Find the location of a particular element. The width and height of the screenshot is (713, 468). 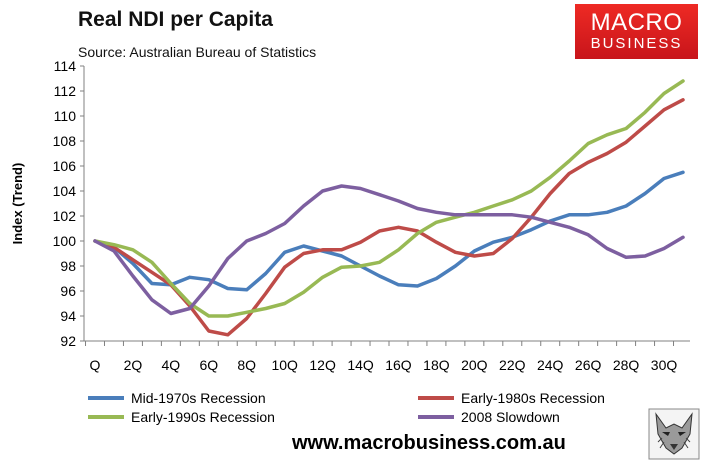

logo-line-business: BUSINESS is located at coordinates (636, 43).